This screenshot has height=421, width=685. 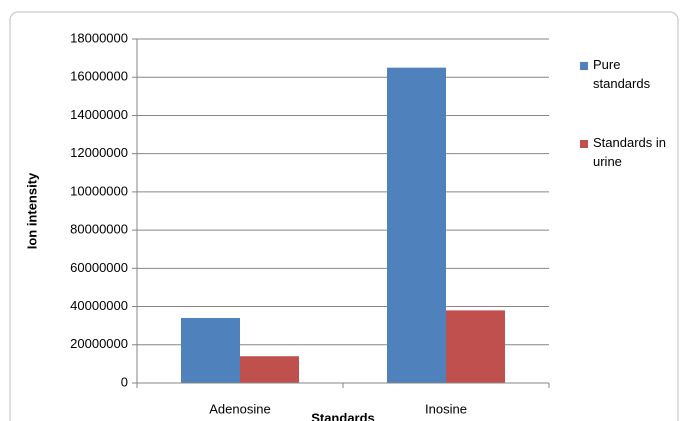 What do you see at coordinates (99, 305) in the screenshot?
I see `y-tick-label: 40000000` at bounding box center [99, 305].